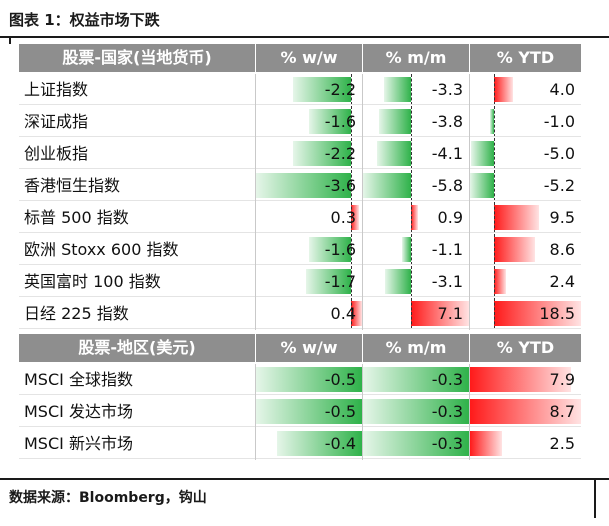 This screenshot has width=609, height=526. Describe the element at coordinates (447, 89) in the screenshot. I see `cell-value: -3.3` at that location.